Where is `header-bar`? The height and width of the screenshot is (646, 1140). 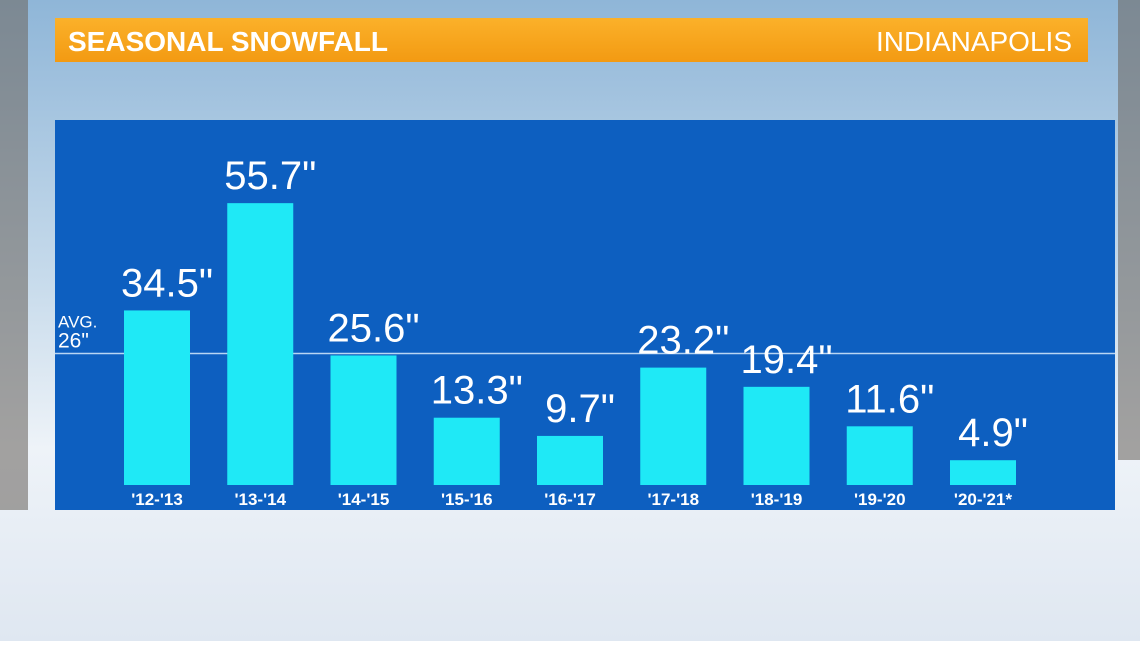
header-bar is located at coordinates (571, 40).